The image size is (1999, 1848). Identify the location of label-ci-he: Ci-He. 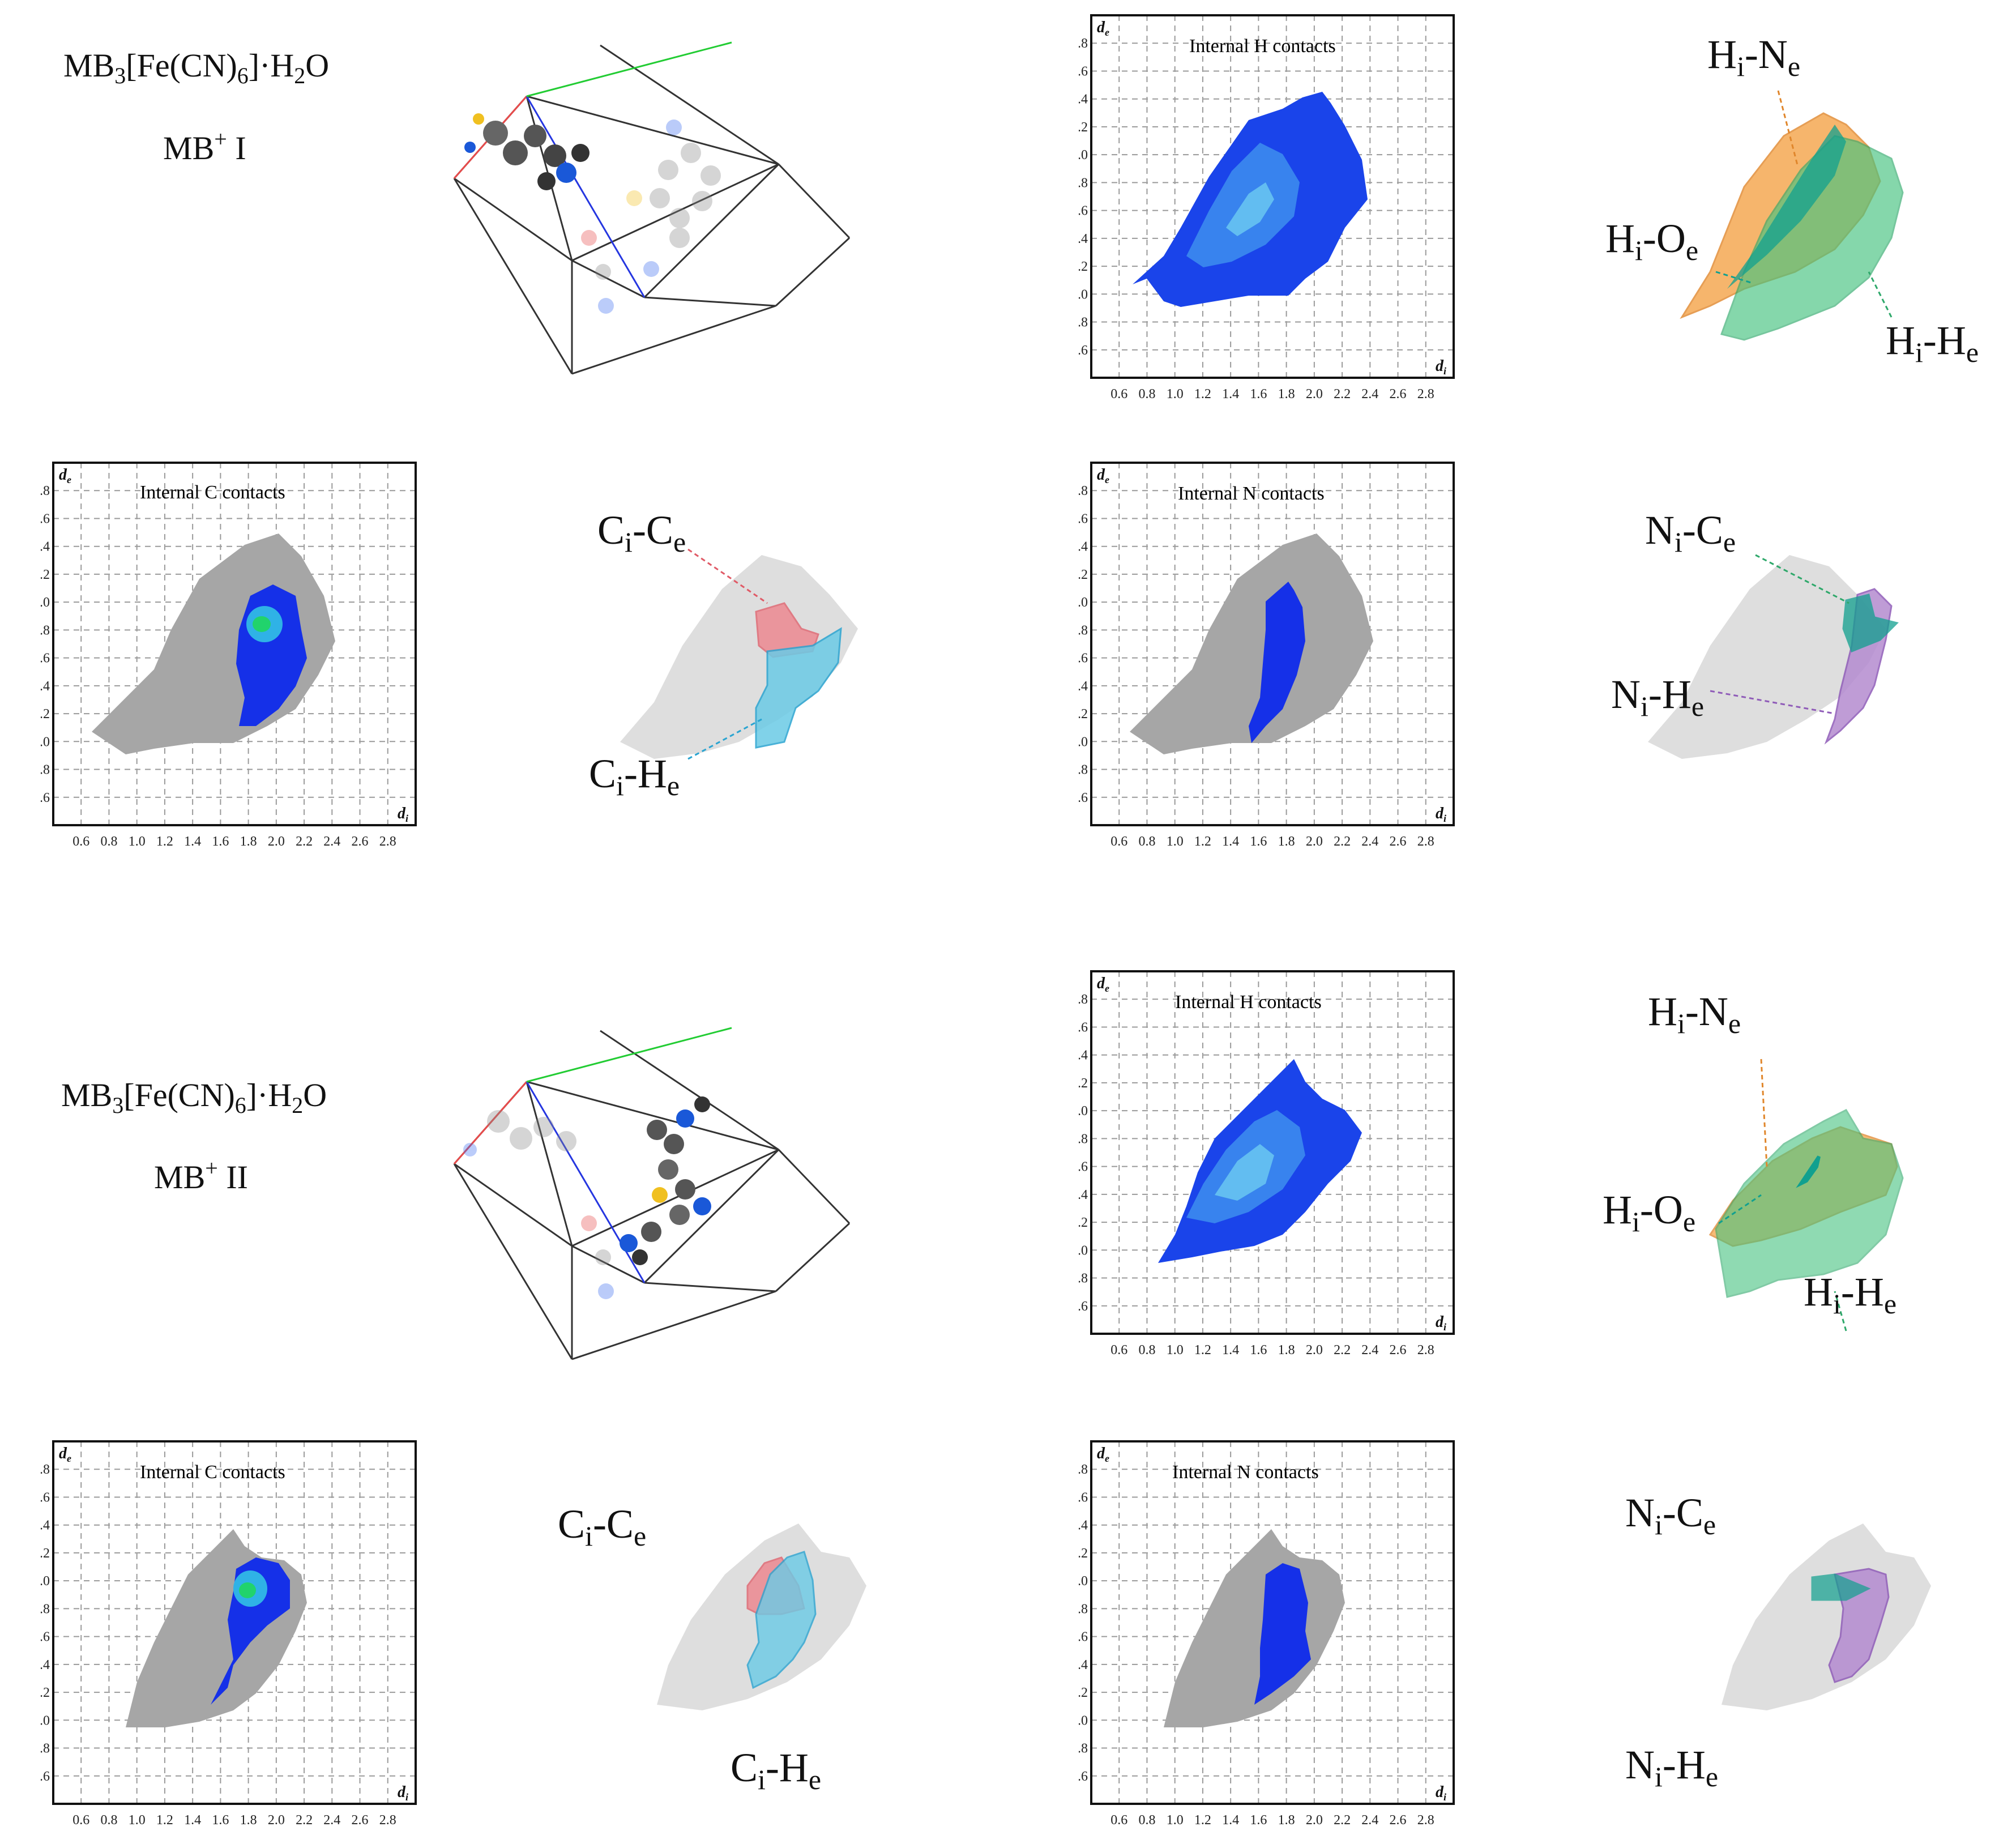
(776, 1770).